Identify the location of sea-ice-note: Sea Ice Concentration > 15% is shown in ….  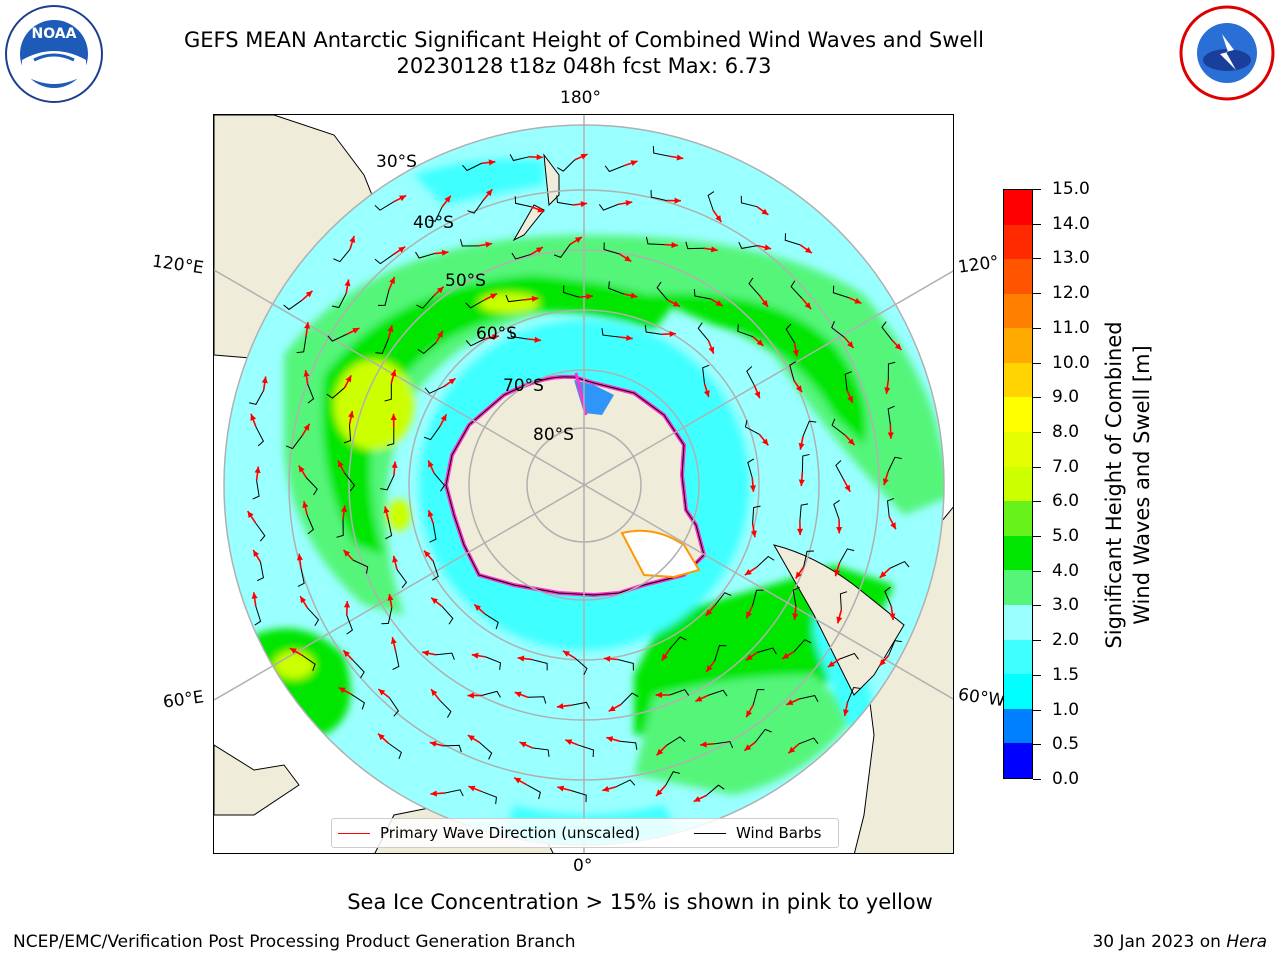
(640, 902).